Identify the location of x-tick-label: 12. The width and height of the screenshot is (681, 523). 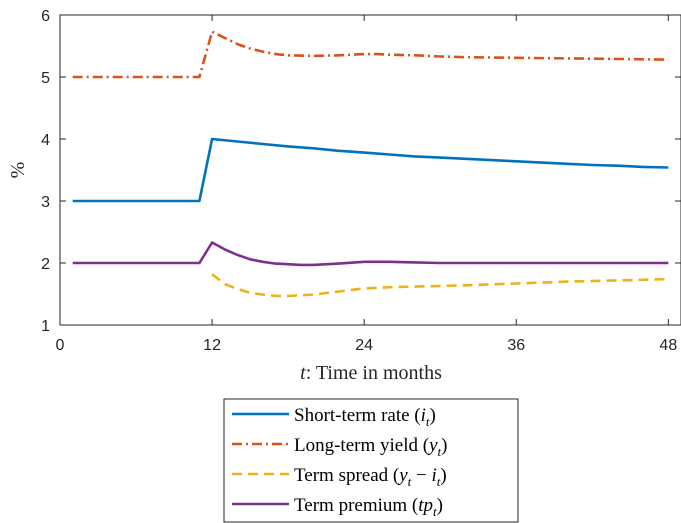
(212, 345).